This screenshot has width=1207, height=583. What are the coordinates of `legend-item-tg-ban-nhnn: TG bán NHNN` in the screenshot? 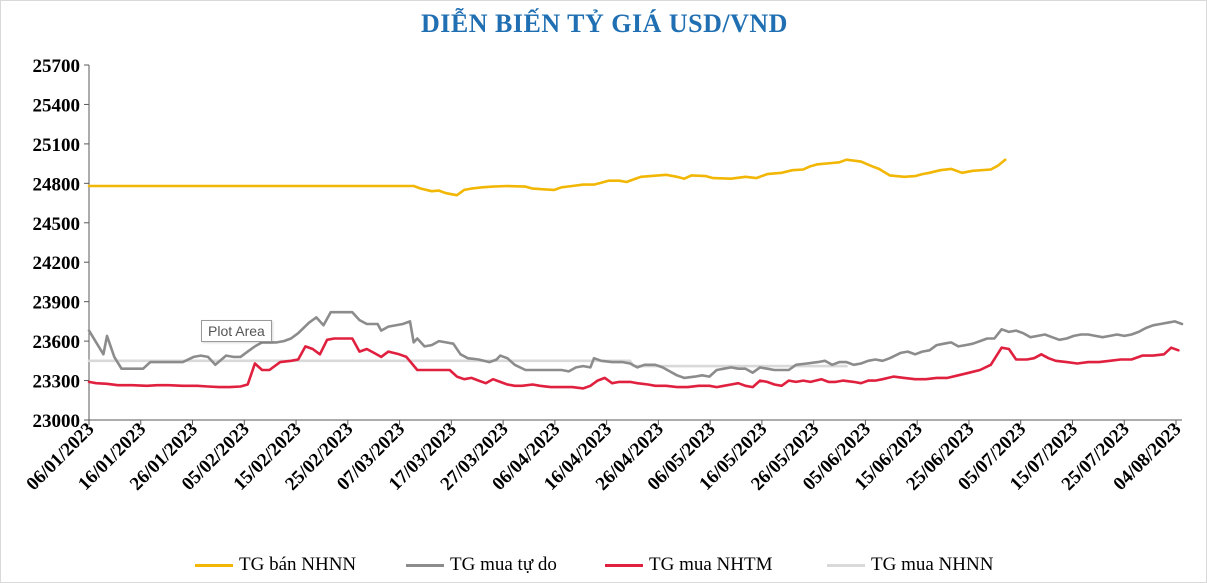 It's located at (275, 565).